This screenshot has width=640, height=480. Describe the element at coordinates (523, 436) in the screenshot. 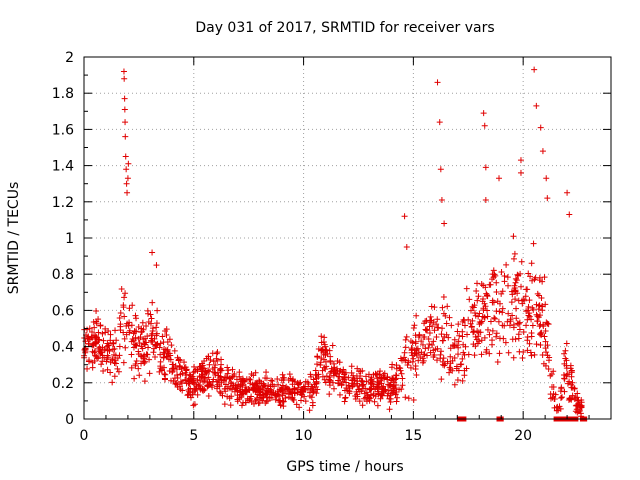

I see `x-tick-label: 20` at that location.